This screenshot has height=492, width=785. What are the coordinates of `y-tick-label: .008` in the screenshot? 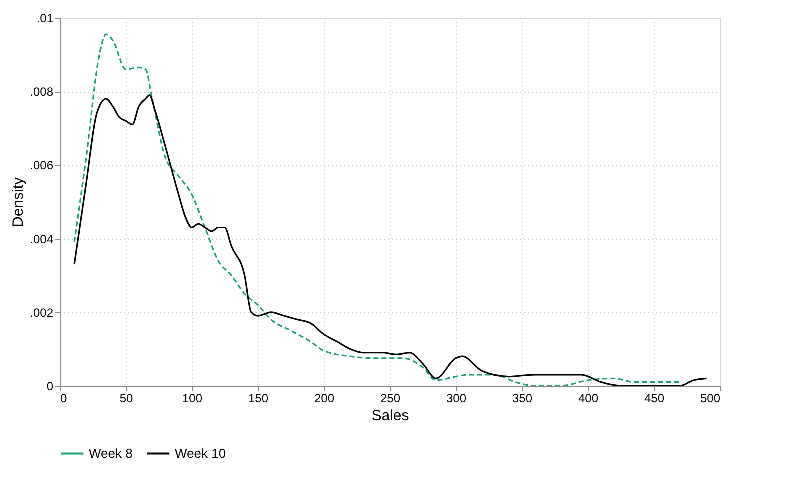 It's located at (42, 92).